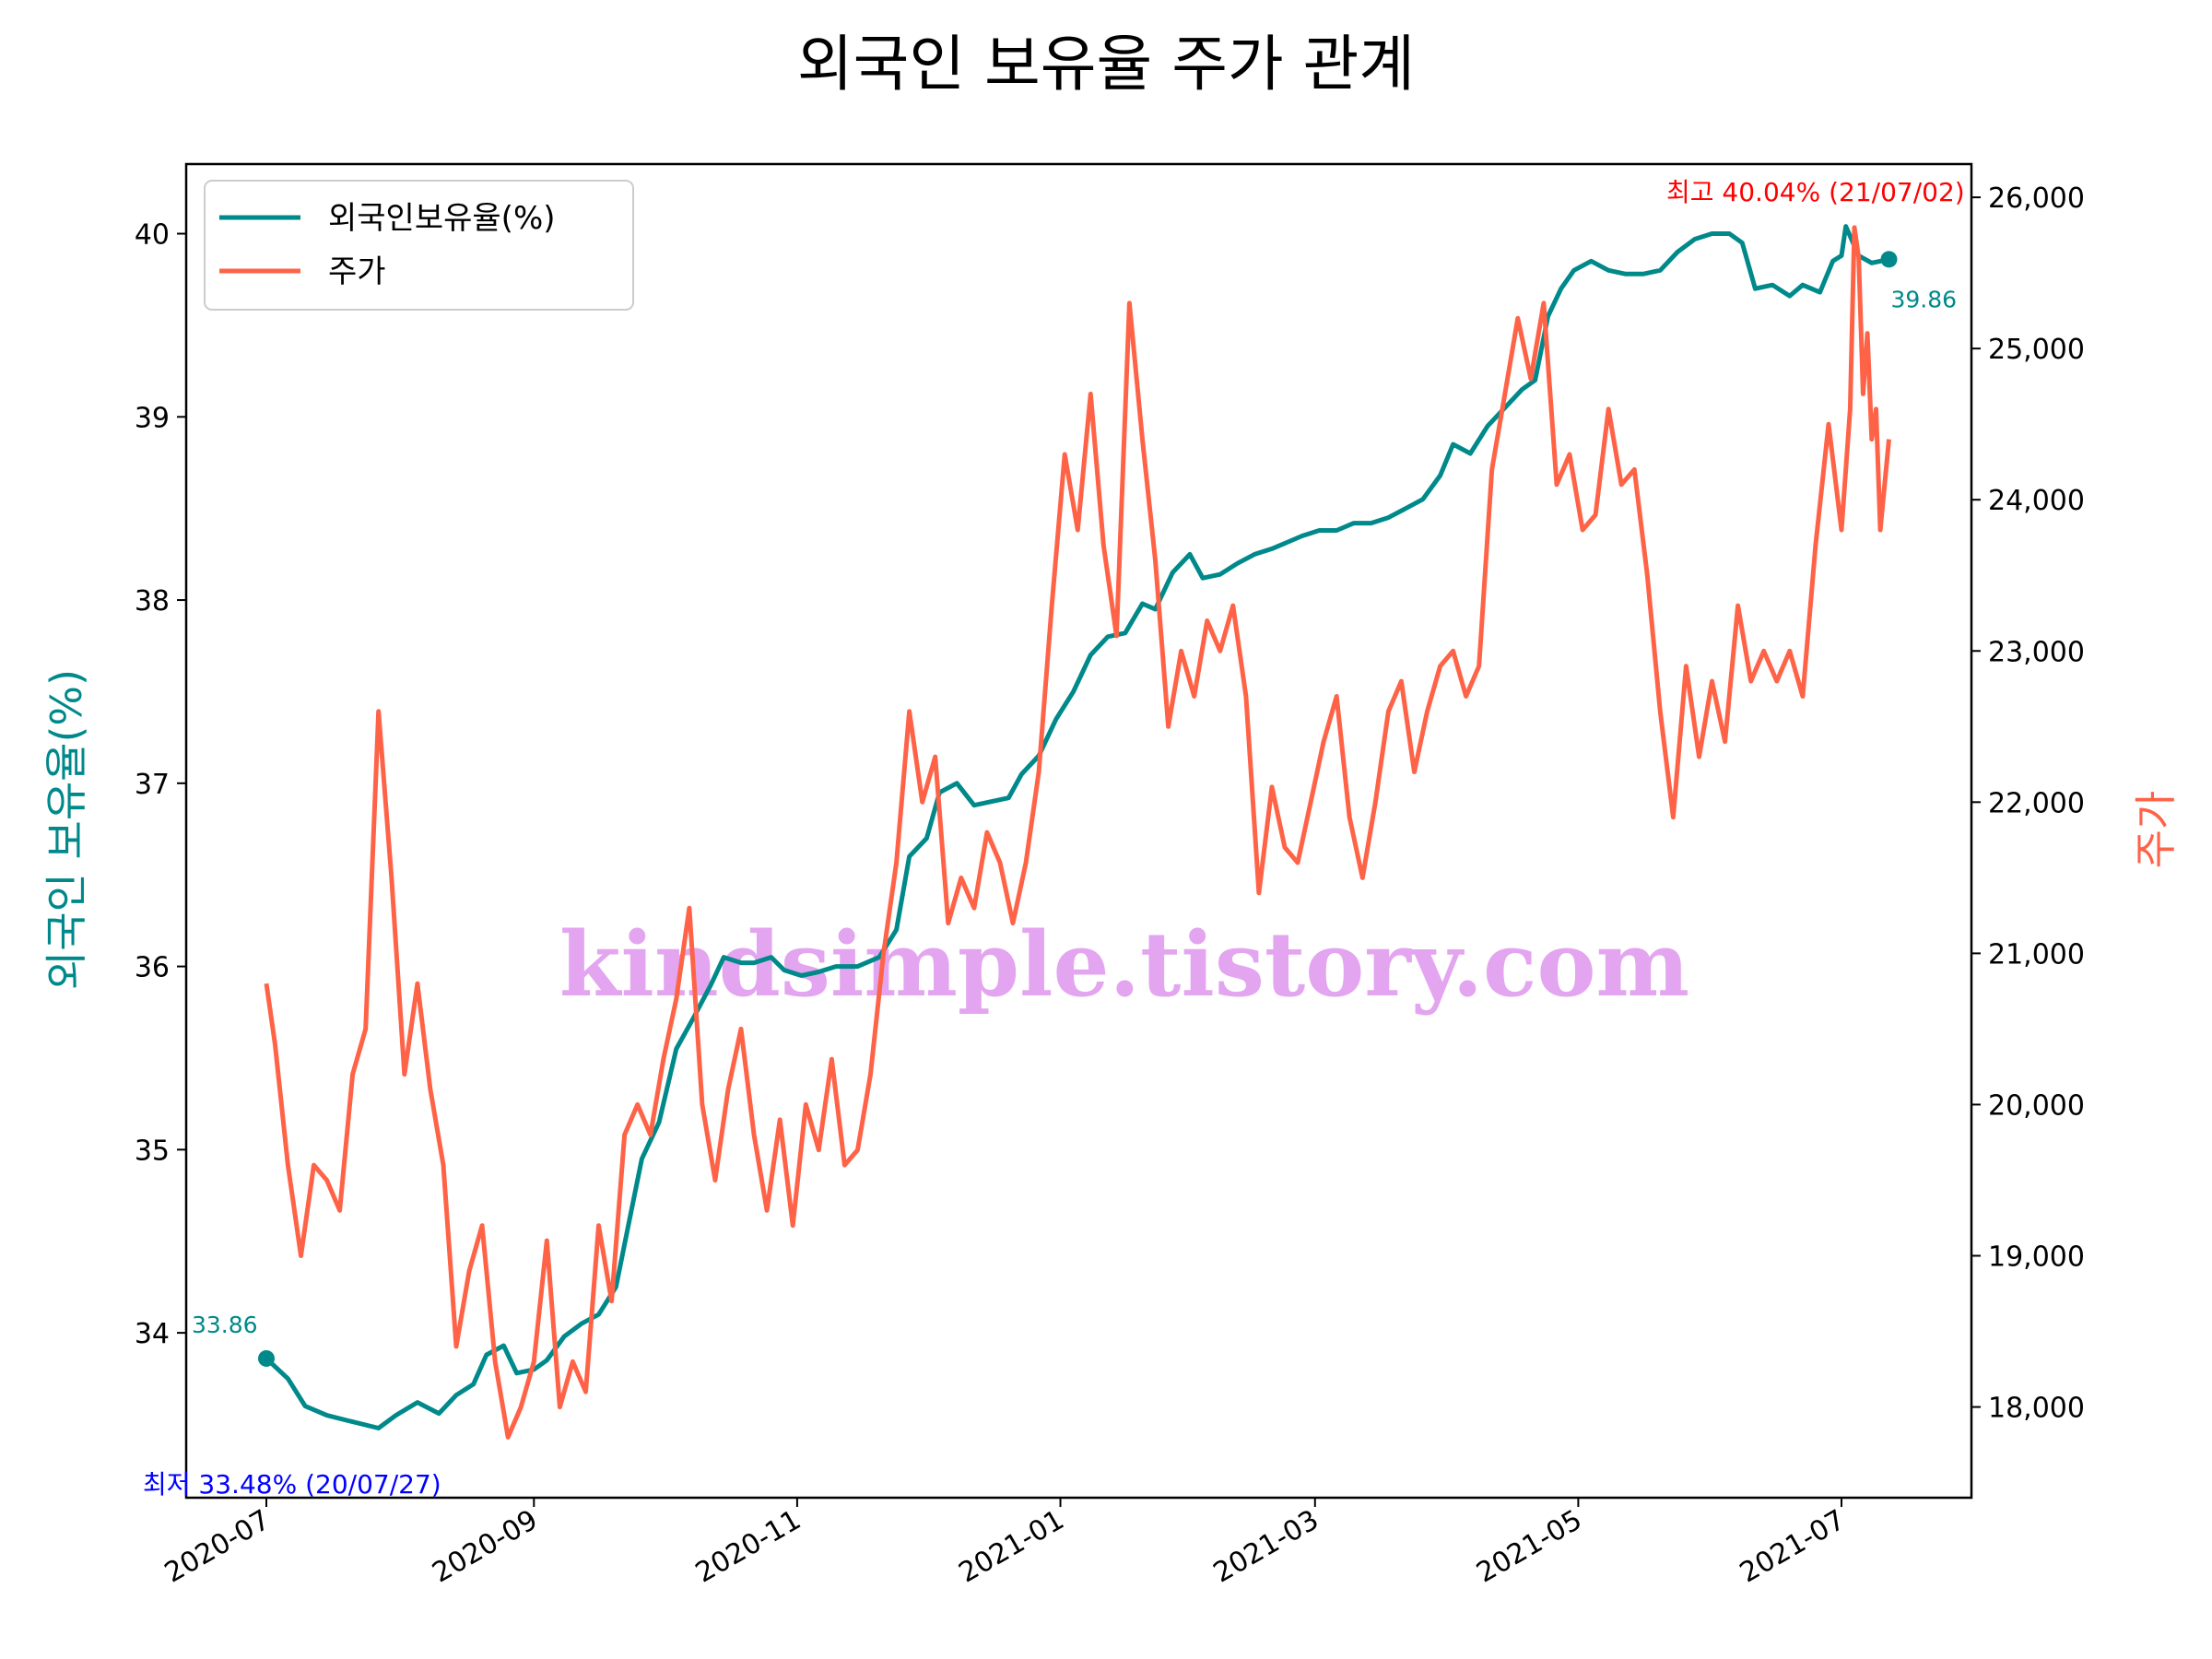 This screenshot has height=1659, width=2212. I want to click on right-tick-label: 20,000, so click(2036, 1105).